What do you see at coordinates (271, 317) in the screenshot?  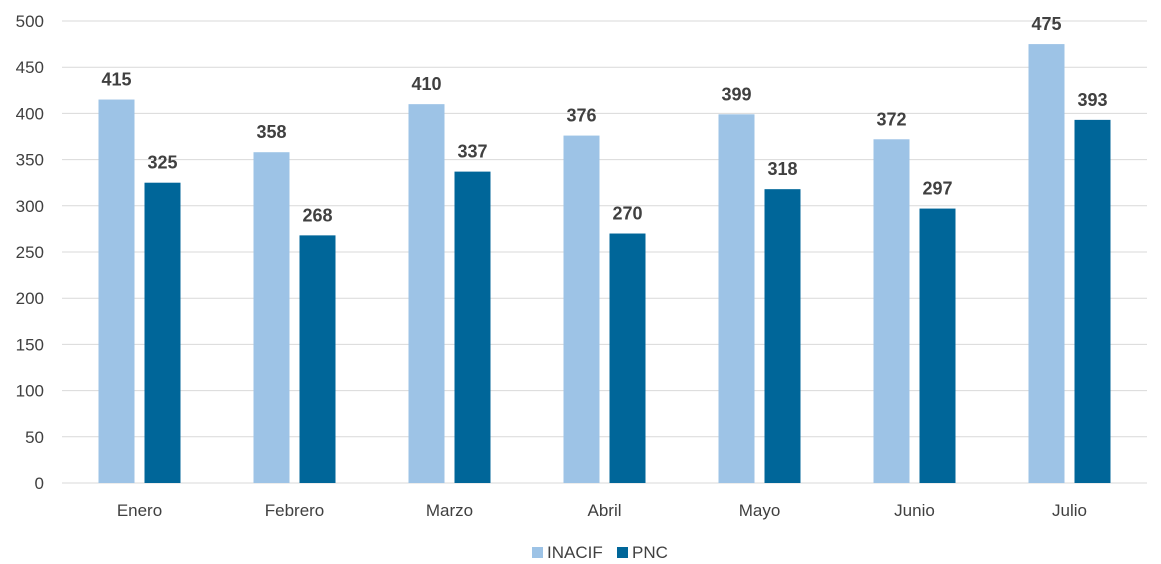 I see `bar-inacif-febrero` at bounding box center [271, 317].